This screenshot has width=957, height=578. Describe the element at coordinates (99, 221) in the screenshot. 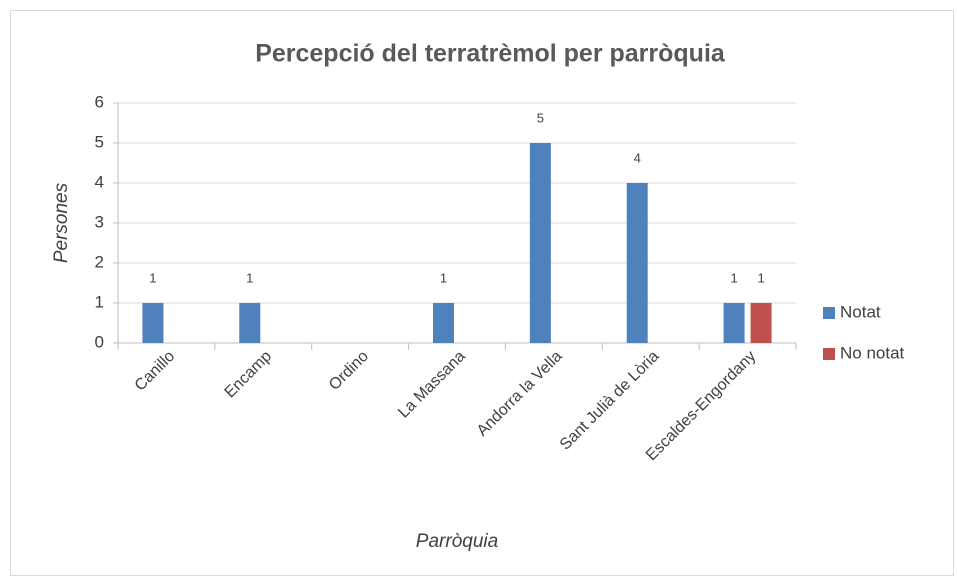

I see `y-tick-label: 3` at that location.